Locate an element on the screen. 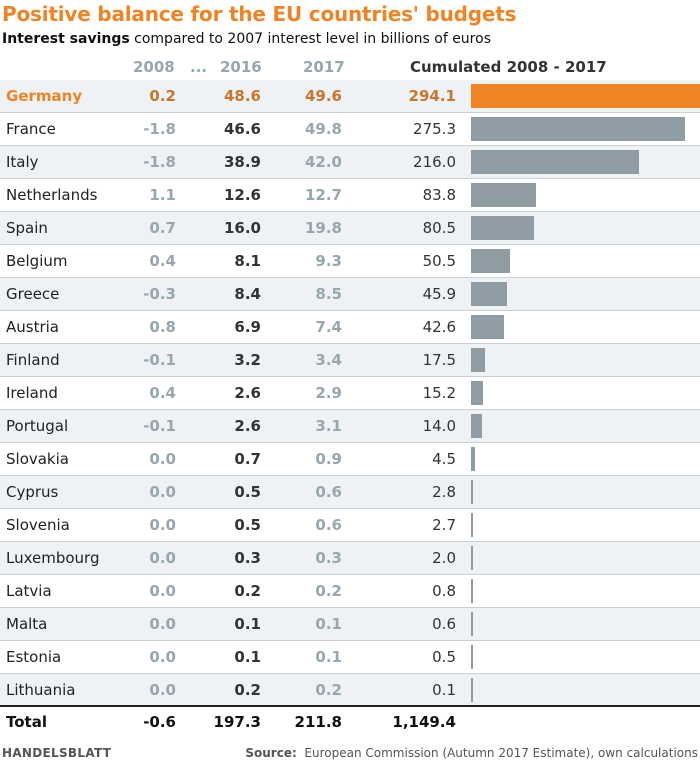 This screenshot has height=766, width=700. value-2016: 3.2 is located at coordinates (247, 360).